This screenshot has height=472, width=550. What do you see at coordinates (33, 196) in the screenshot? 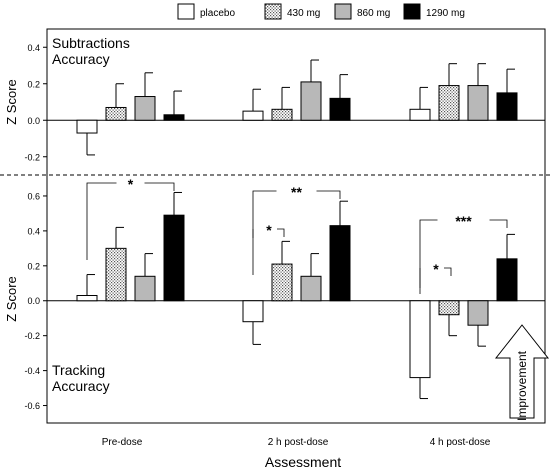
I see `y-tick-label: 0.6` at bounding box center [33, 196].